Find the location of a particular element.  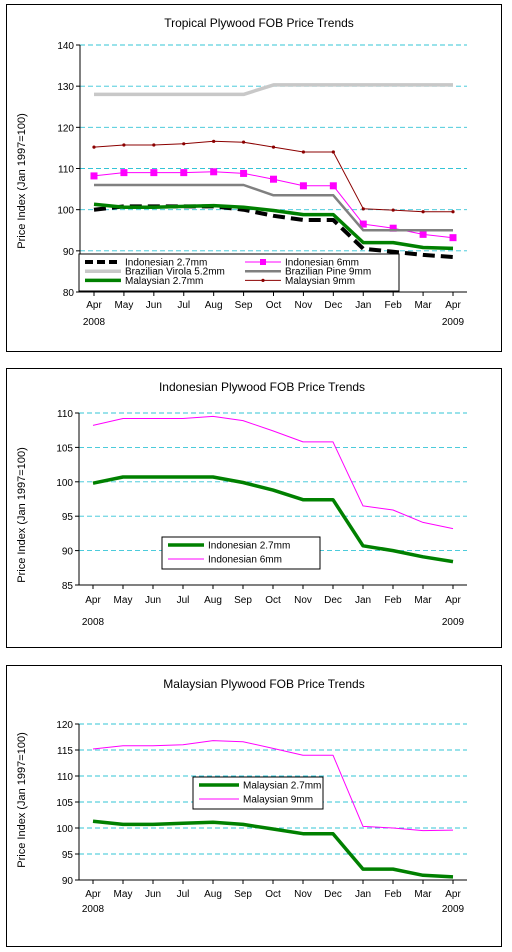

y-tick-label: 130 is located at coordinates (65, 87).